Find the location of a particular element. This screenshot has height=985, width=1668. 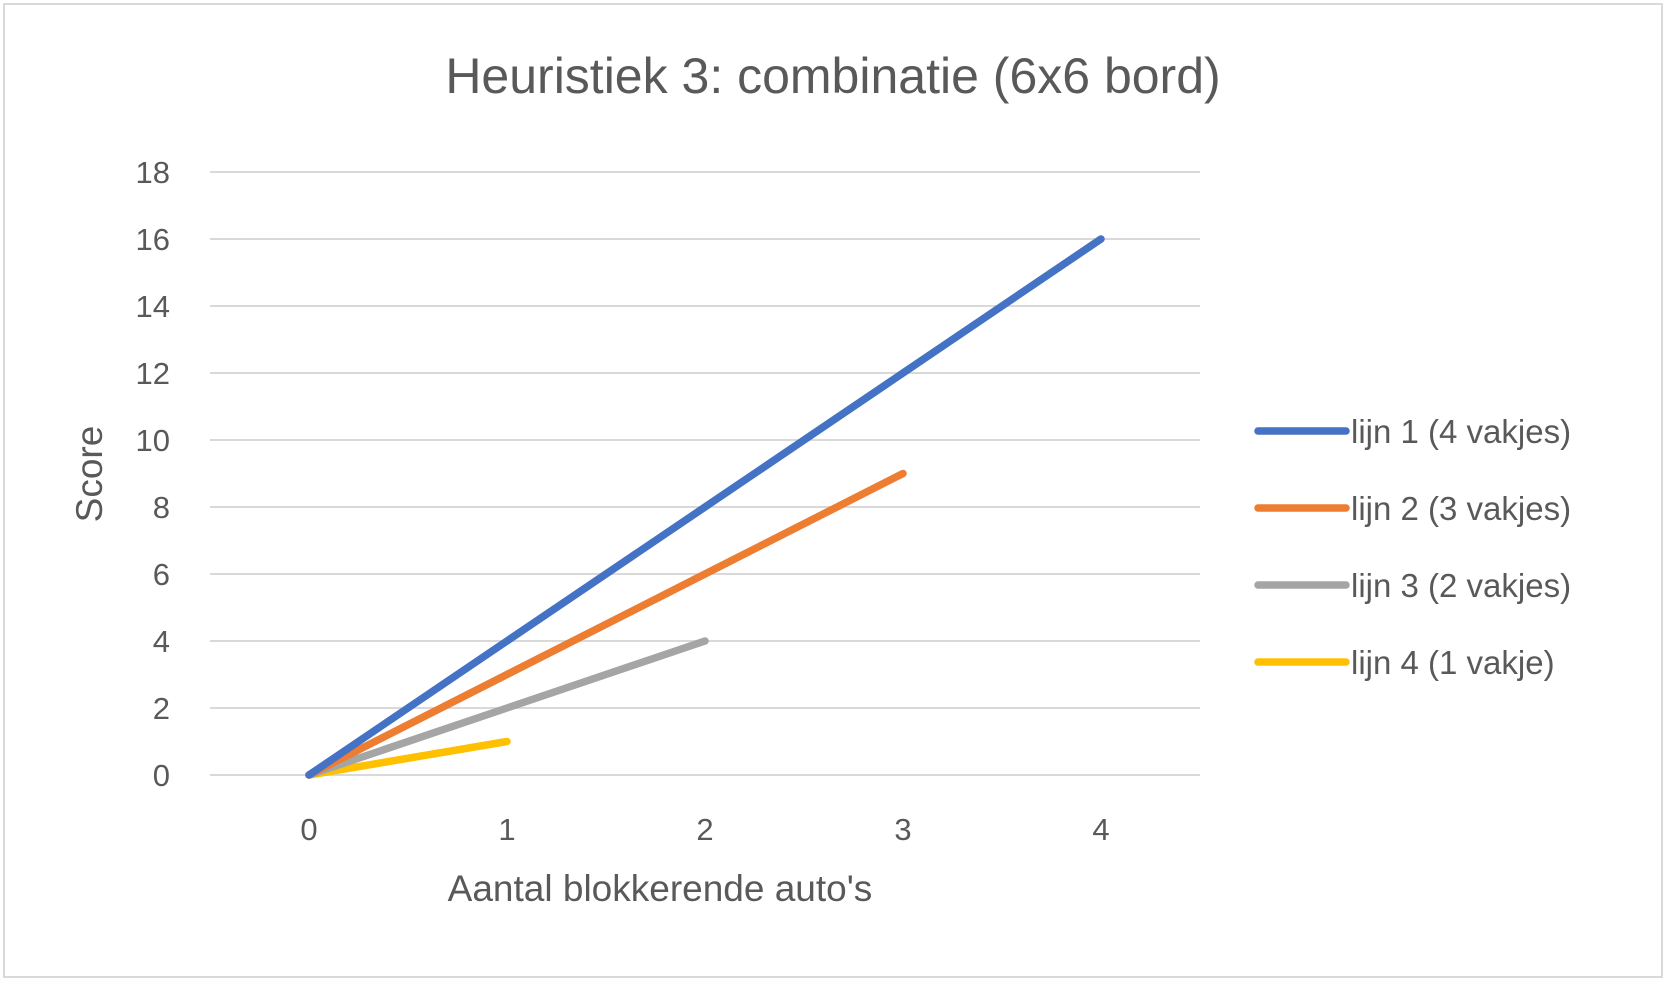

y-tick-label: 6 is located at coordinates (161, 574).